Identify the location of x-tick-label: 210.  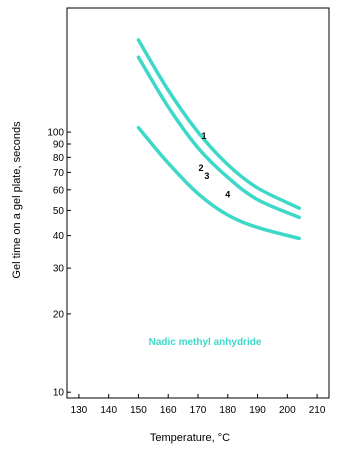
(317, 410).